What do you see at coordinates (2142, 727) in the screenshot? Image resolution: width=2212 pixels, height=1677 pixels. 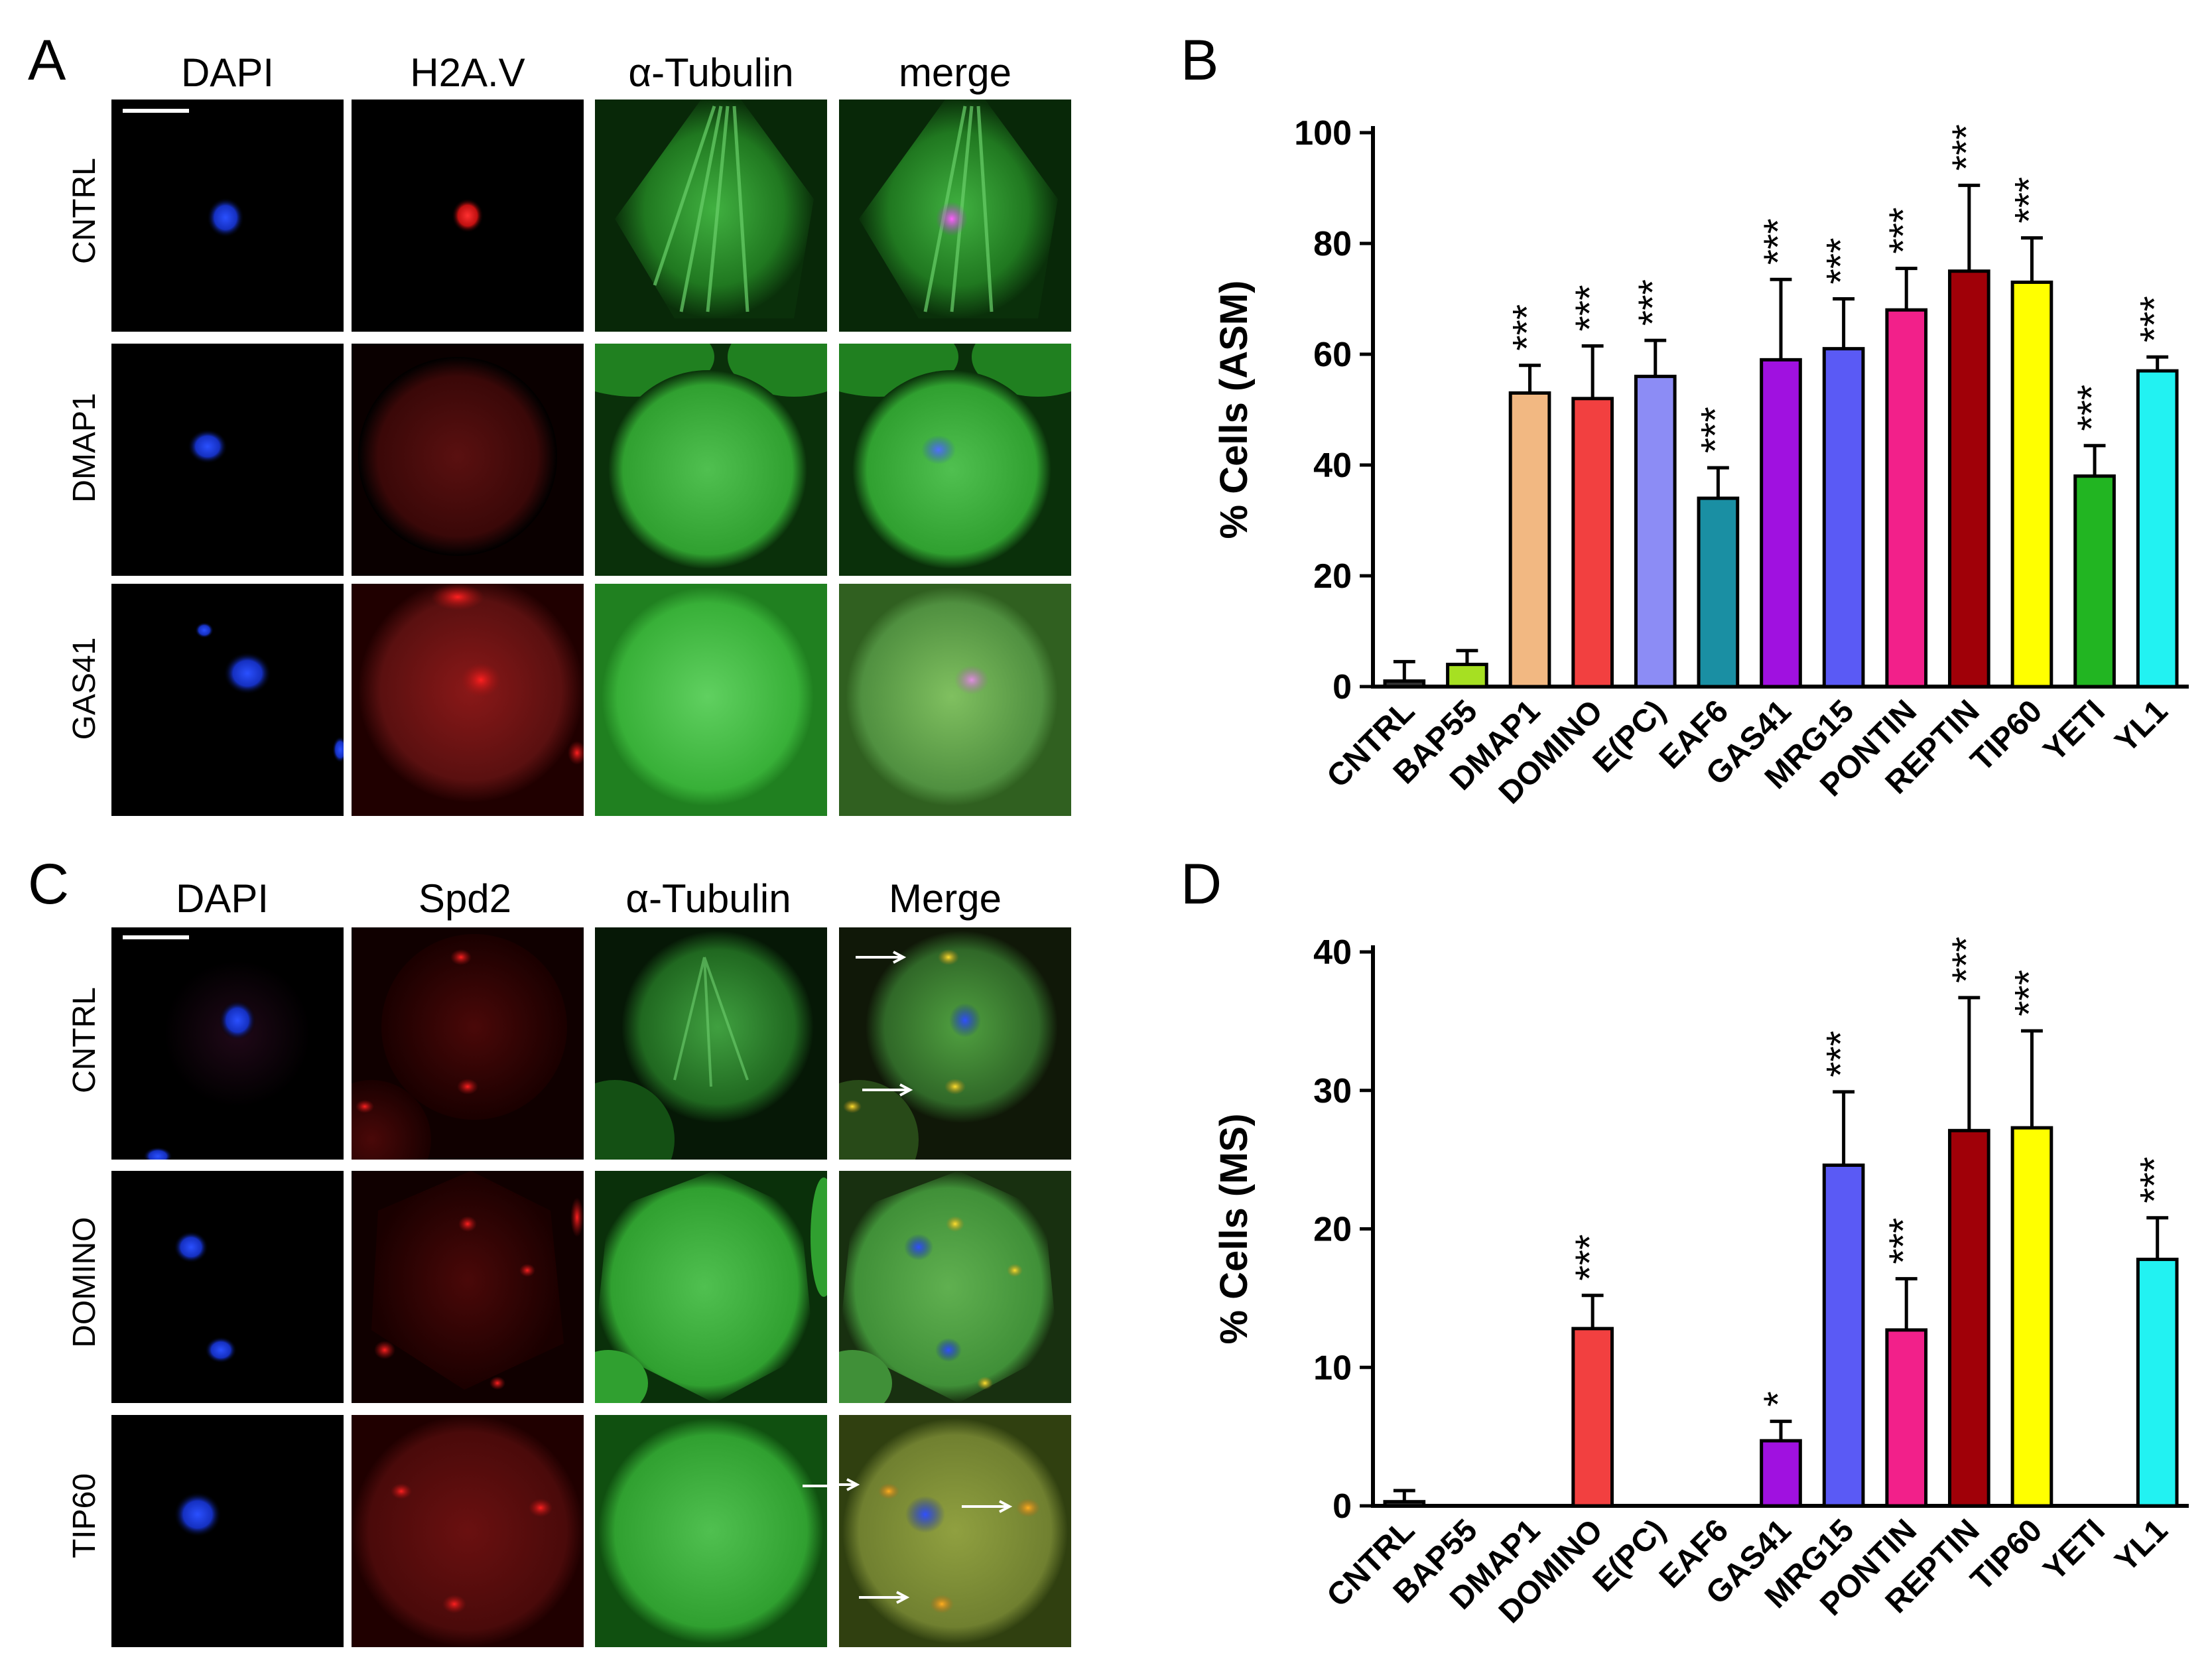 I see `chart-b-x-tick-label: YL1` at bounding box center [2142, 727].